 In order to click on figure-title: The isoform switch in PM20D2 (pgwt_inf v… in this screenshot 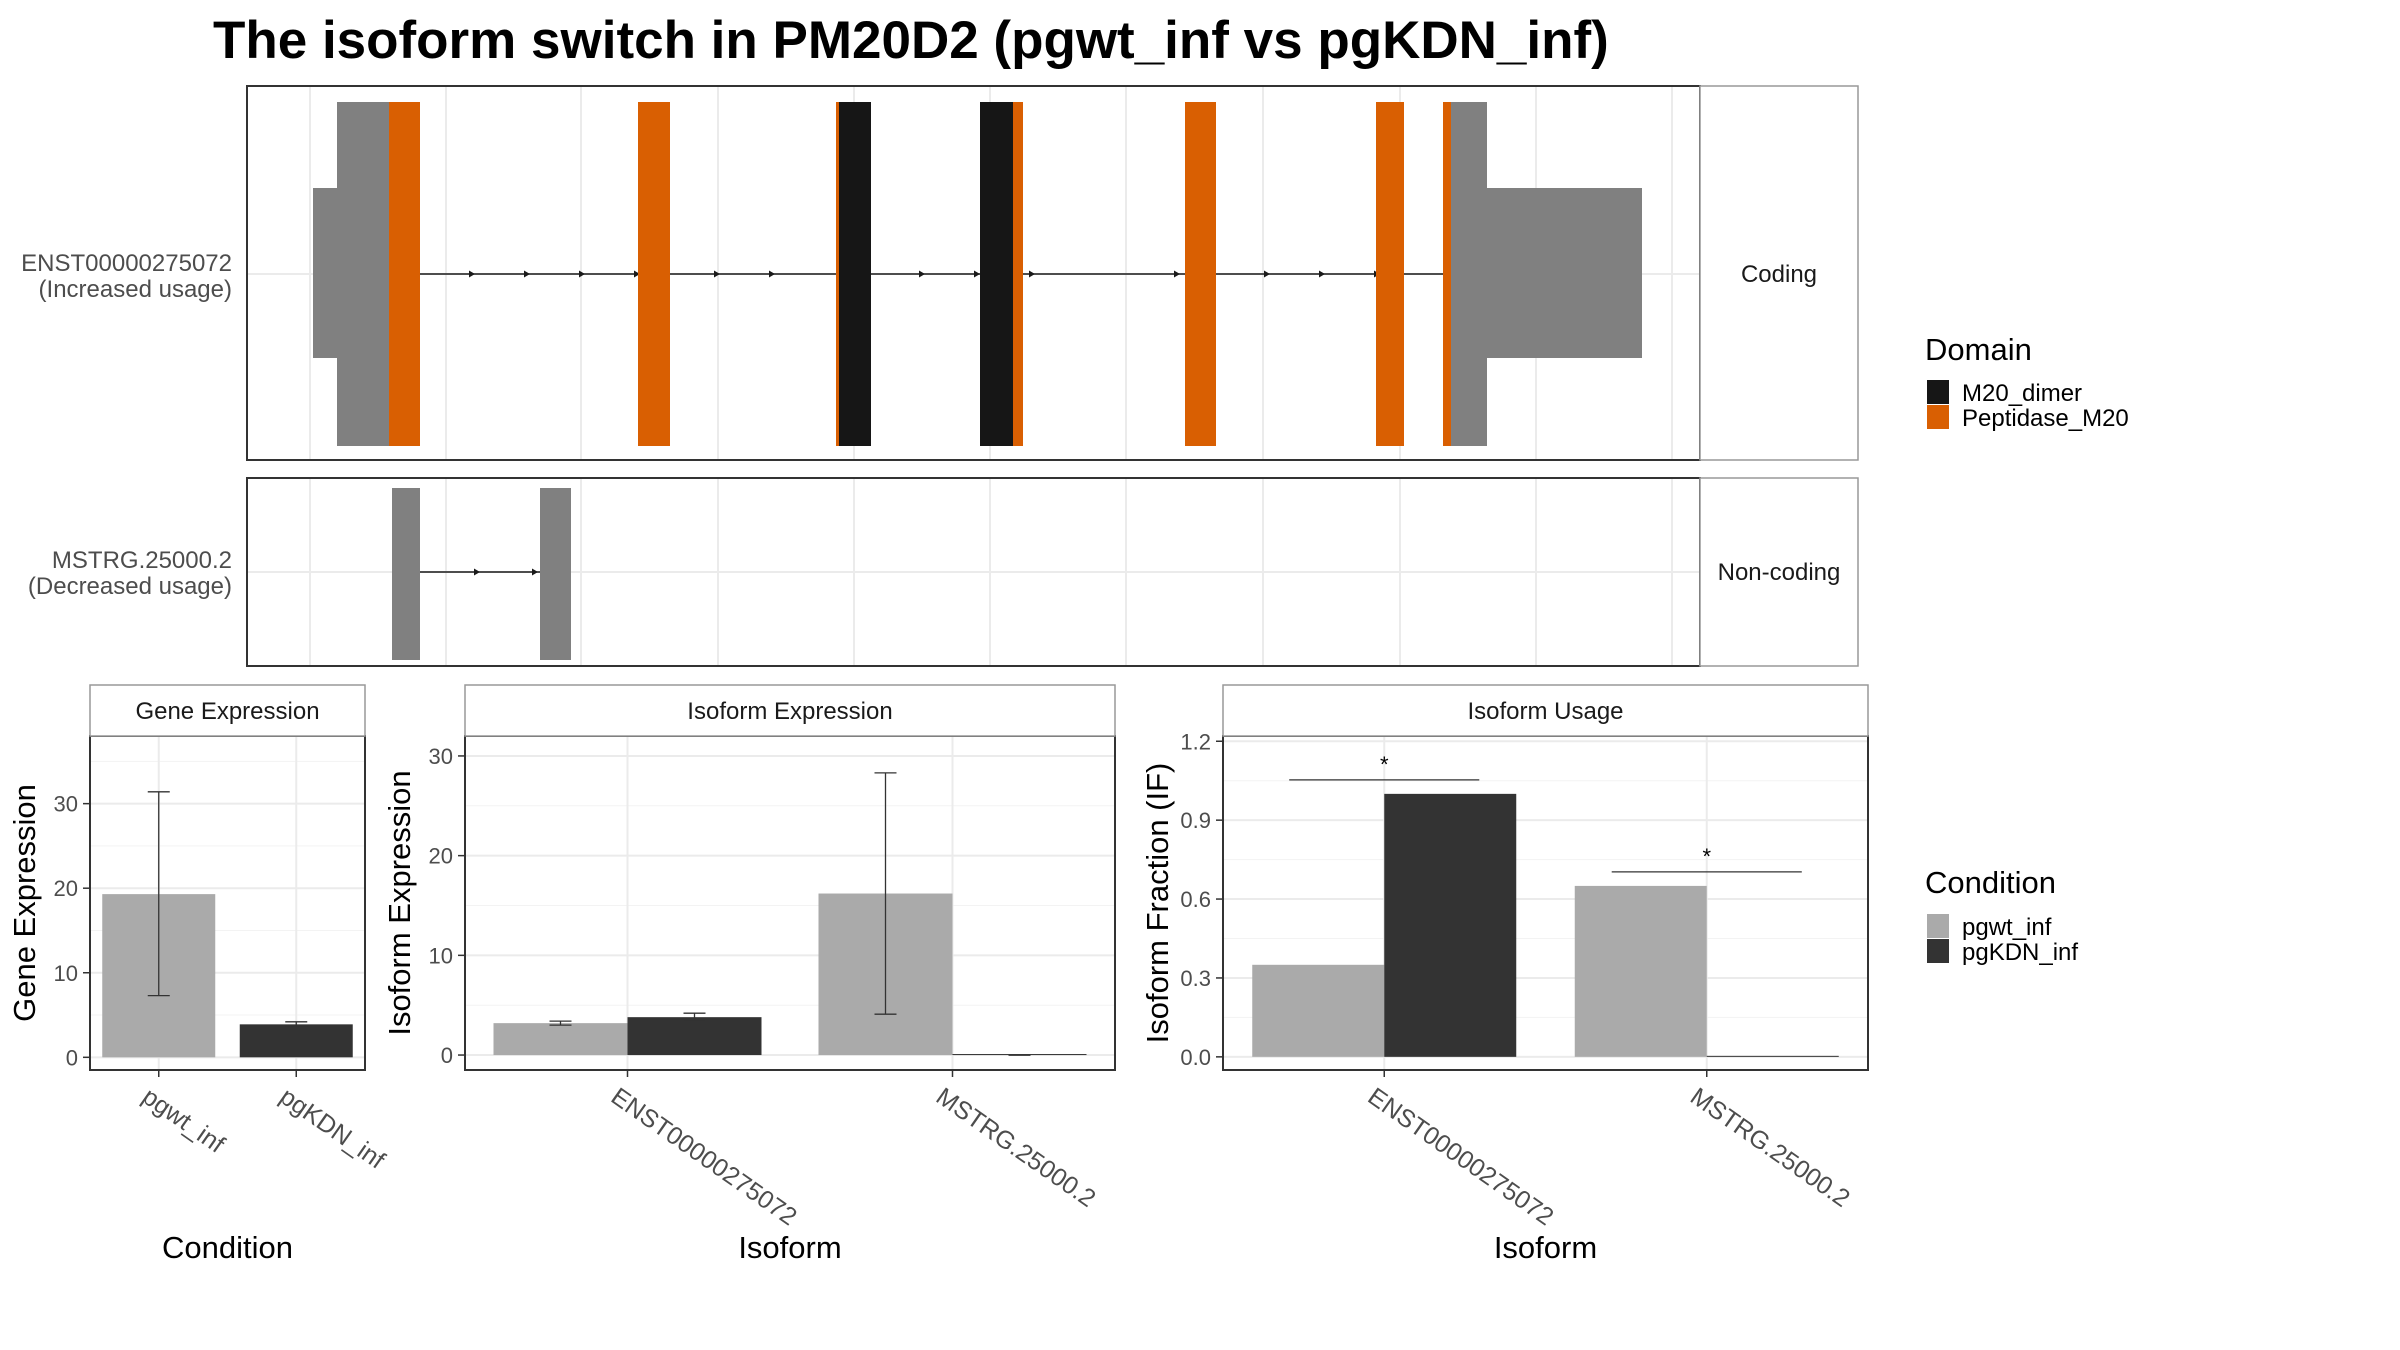, I will do `click(911, 40)`.